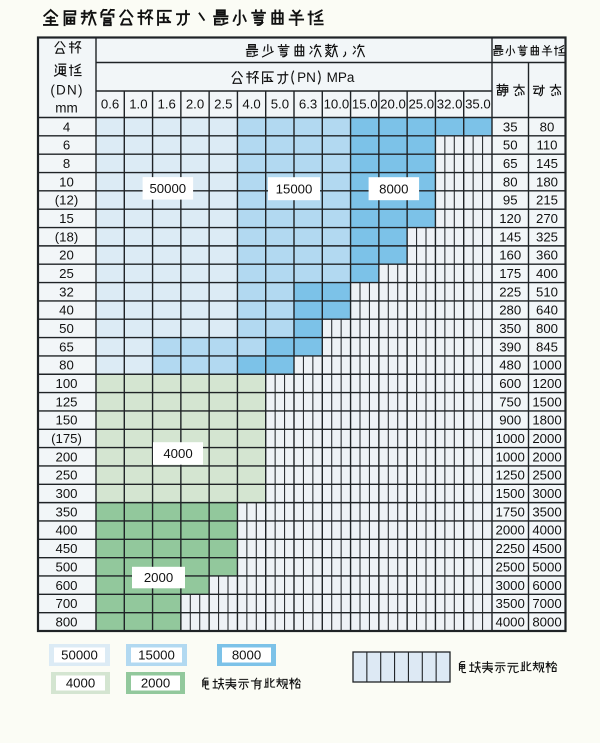  Describe the element at coordinates (138, 104) in the screenshot. I see `svg-text: 1.0` at that location.